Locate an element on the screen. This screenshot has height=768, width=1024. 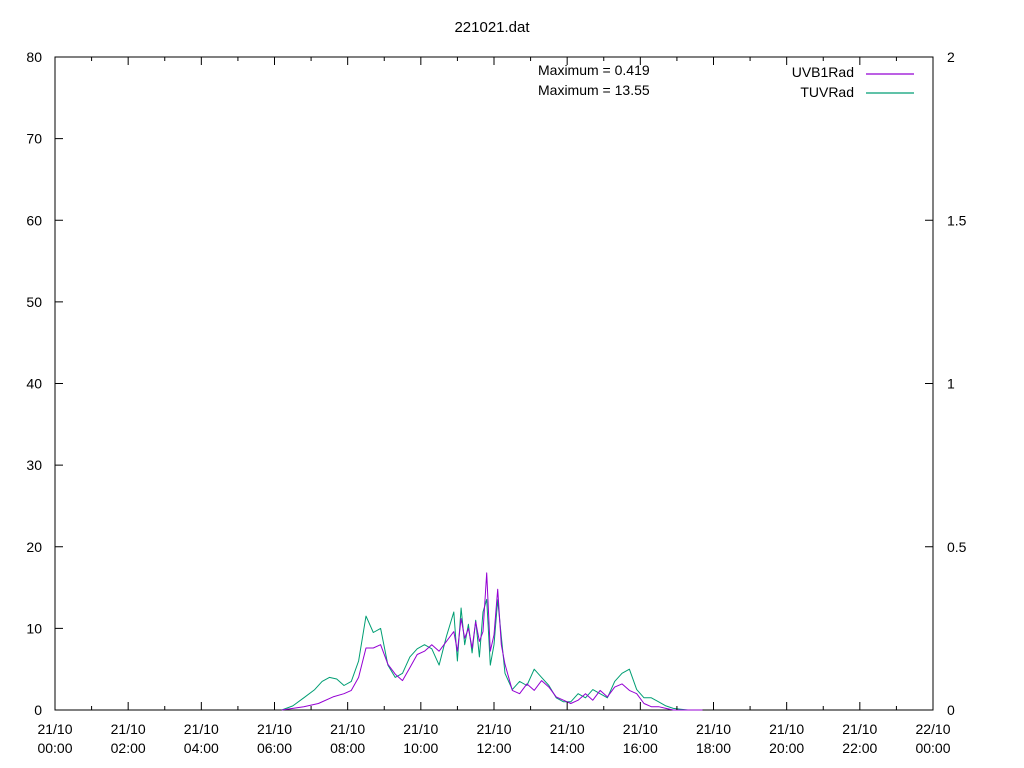
annotation-max-uvb: Maximum = 0.419 is located at coordinates (594, 70).